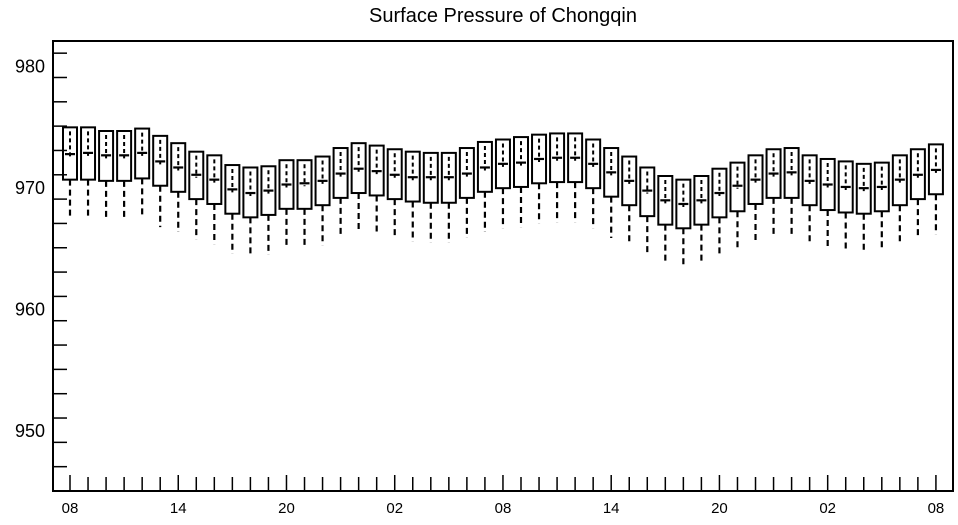 This screenshot has height=525, width=958. Describe the element at coordinates (30, 310) in the screenshot. I see `y-tick-label: 960` at that location.